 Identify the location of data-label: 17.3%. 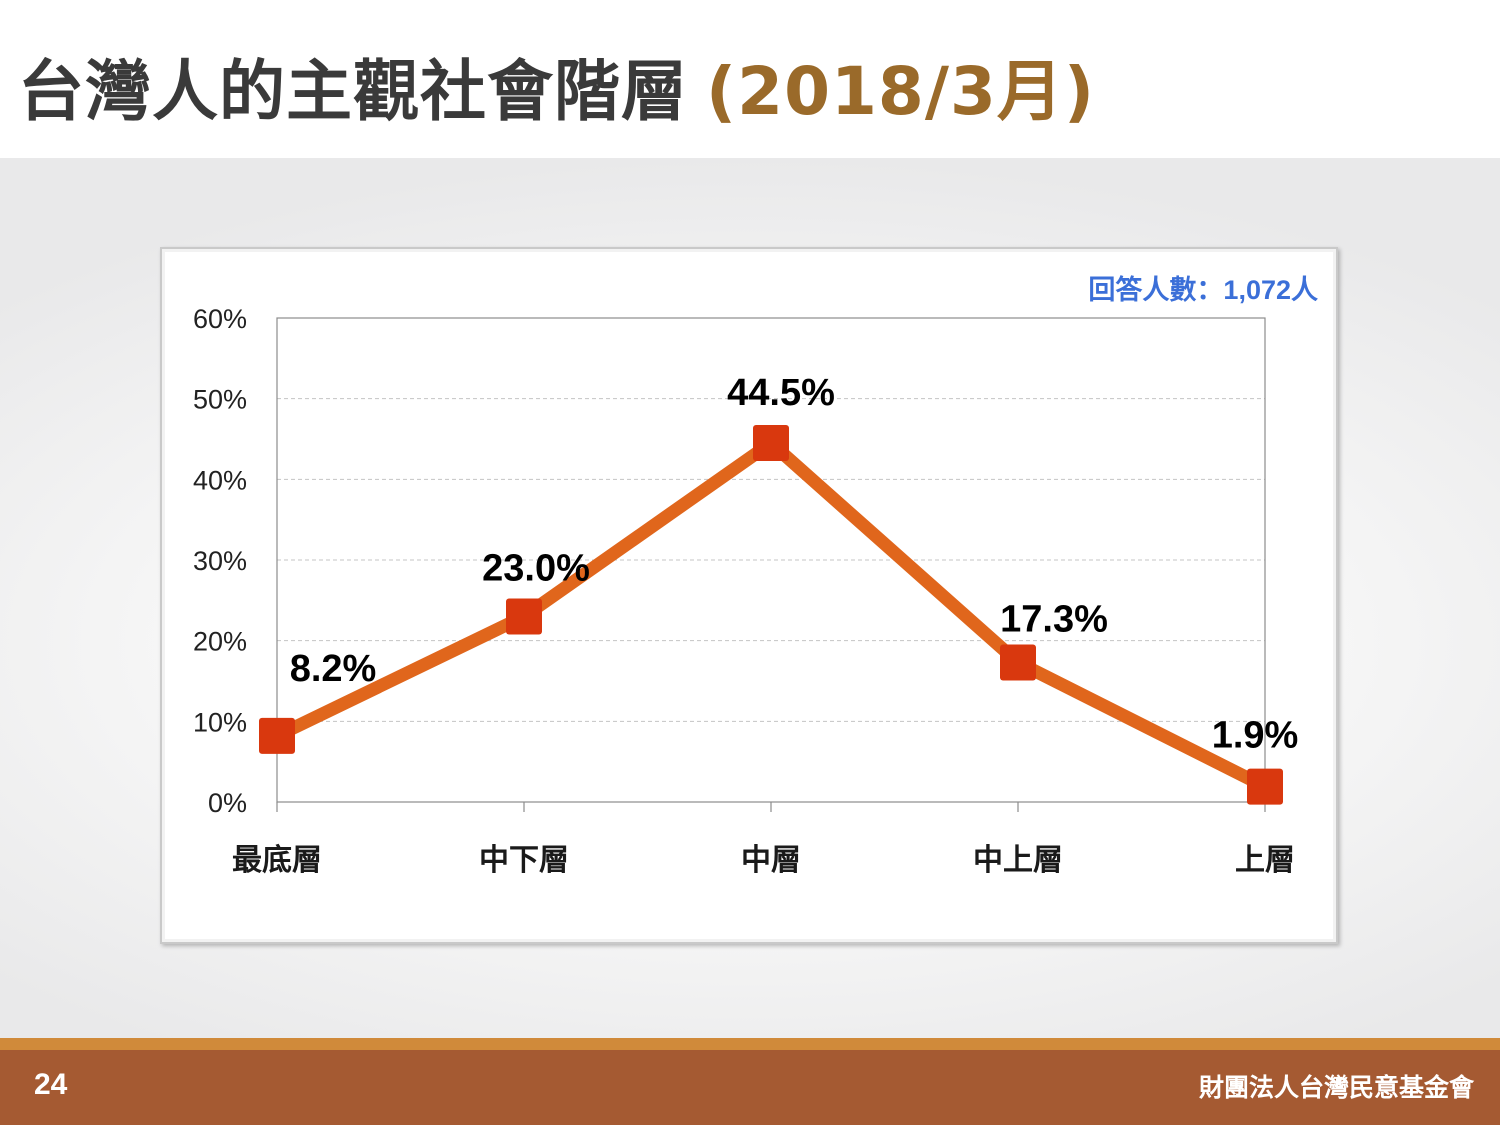
(1054, 619).